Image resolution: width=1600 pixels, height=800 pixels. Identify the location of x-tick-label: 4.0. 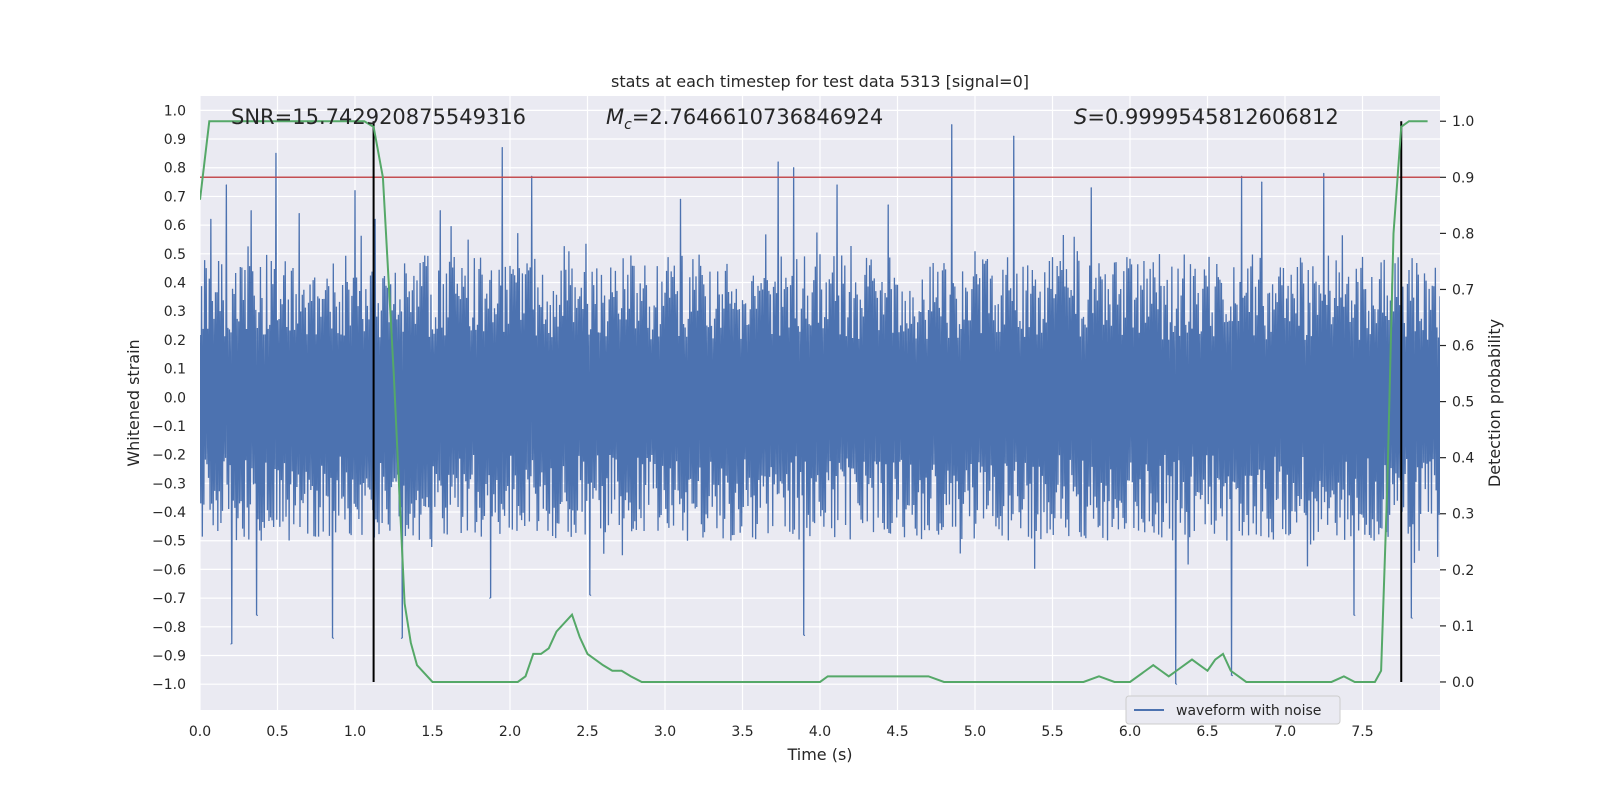
(820, 732).